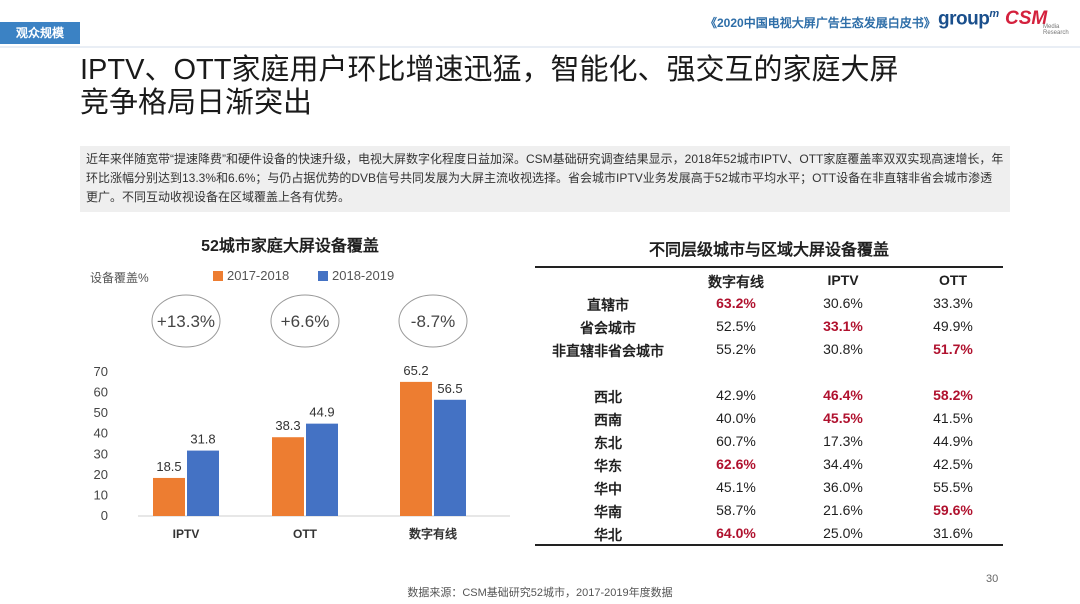 The image size is (1080, 604). I want to click on table-row-label: 华南, so click(608, 512).